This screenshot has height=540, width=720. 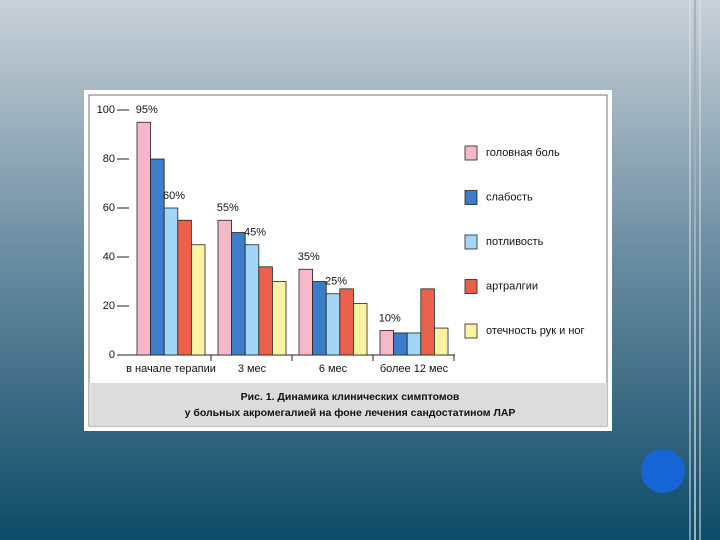 I want to click on x-tick-label: в начале терапии, so click(x=171, y=369).